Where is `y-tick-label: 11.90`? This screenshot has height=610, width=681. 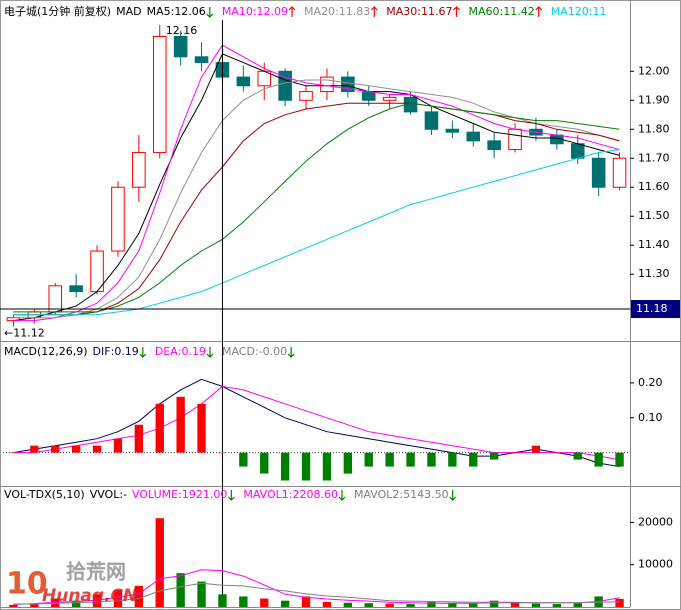
y-tick-label: 11.90 is located at coordinates (654, 99).